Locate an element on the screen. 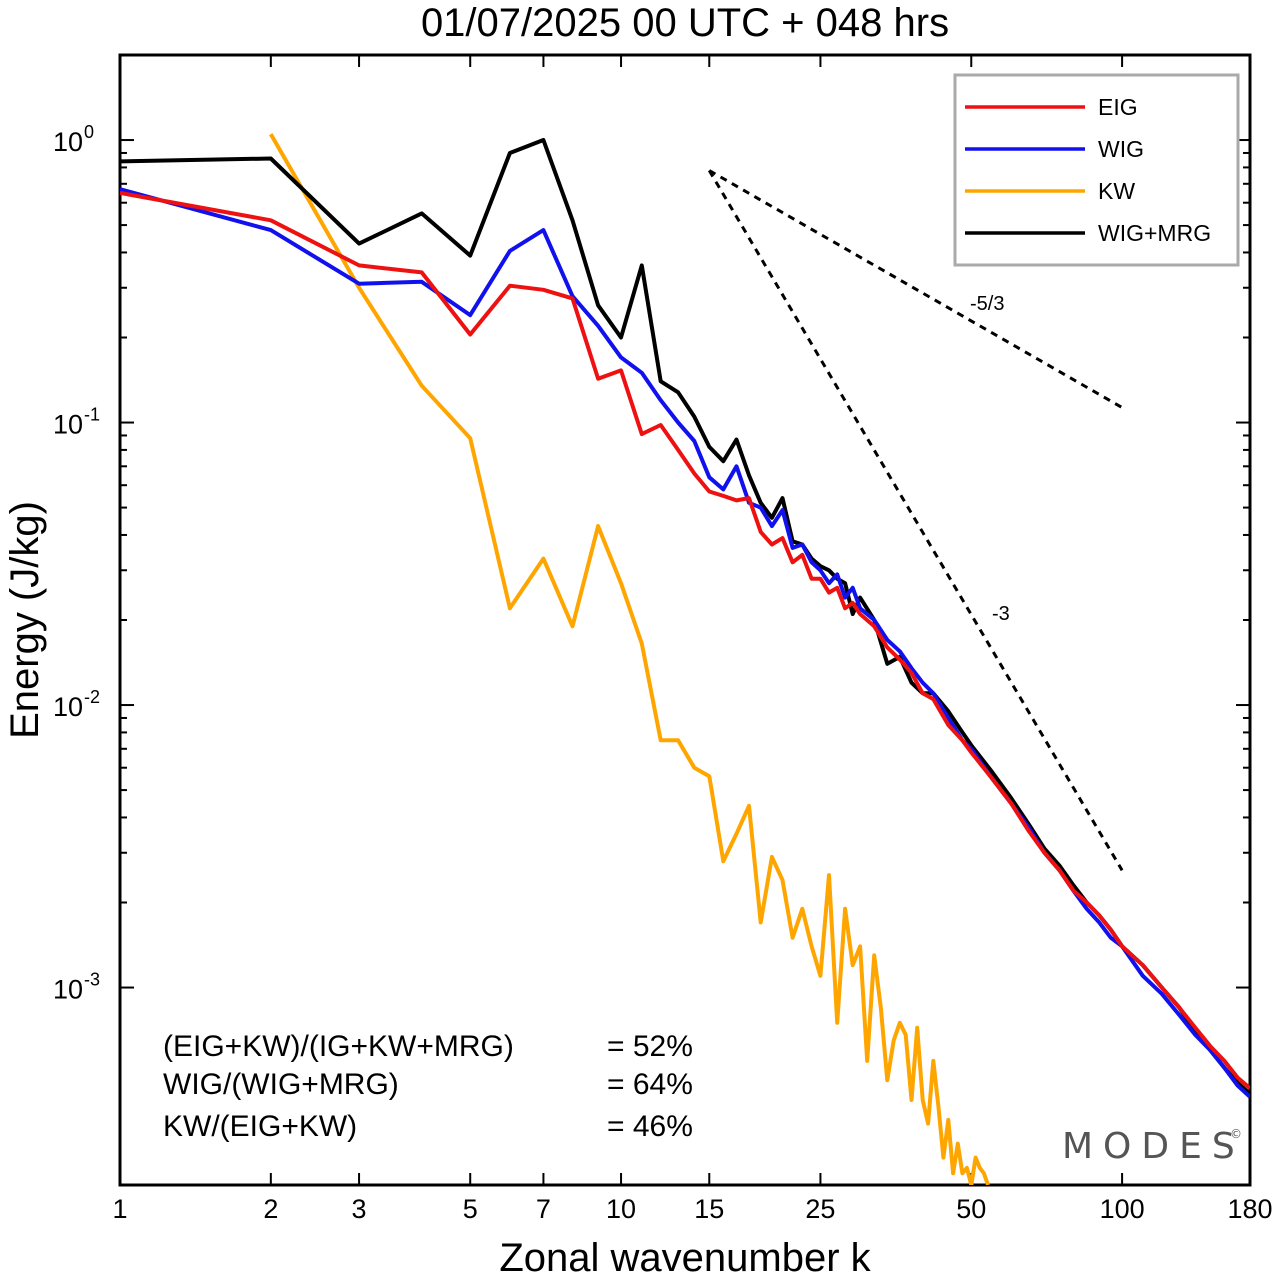 The image size is (1280, 1281). y-axis-title: Energy (J/kg) is located at coordinates (25, 620).